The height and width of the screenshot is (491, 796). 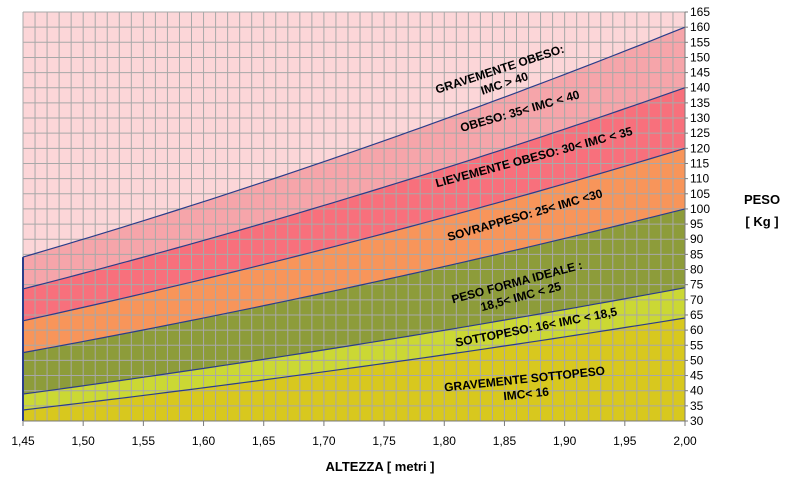 What do you see at coordinates (379, 466) in the screenshot?
I see `x-axis-title: ALTEZZA [ metri ]` at bounding box center [379, 466].